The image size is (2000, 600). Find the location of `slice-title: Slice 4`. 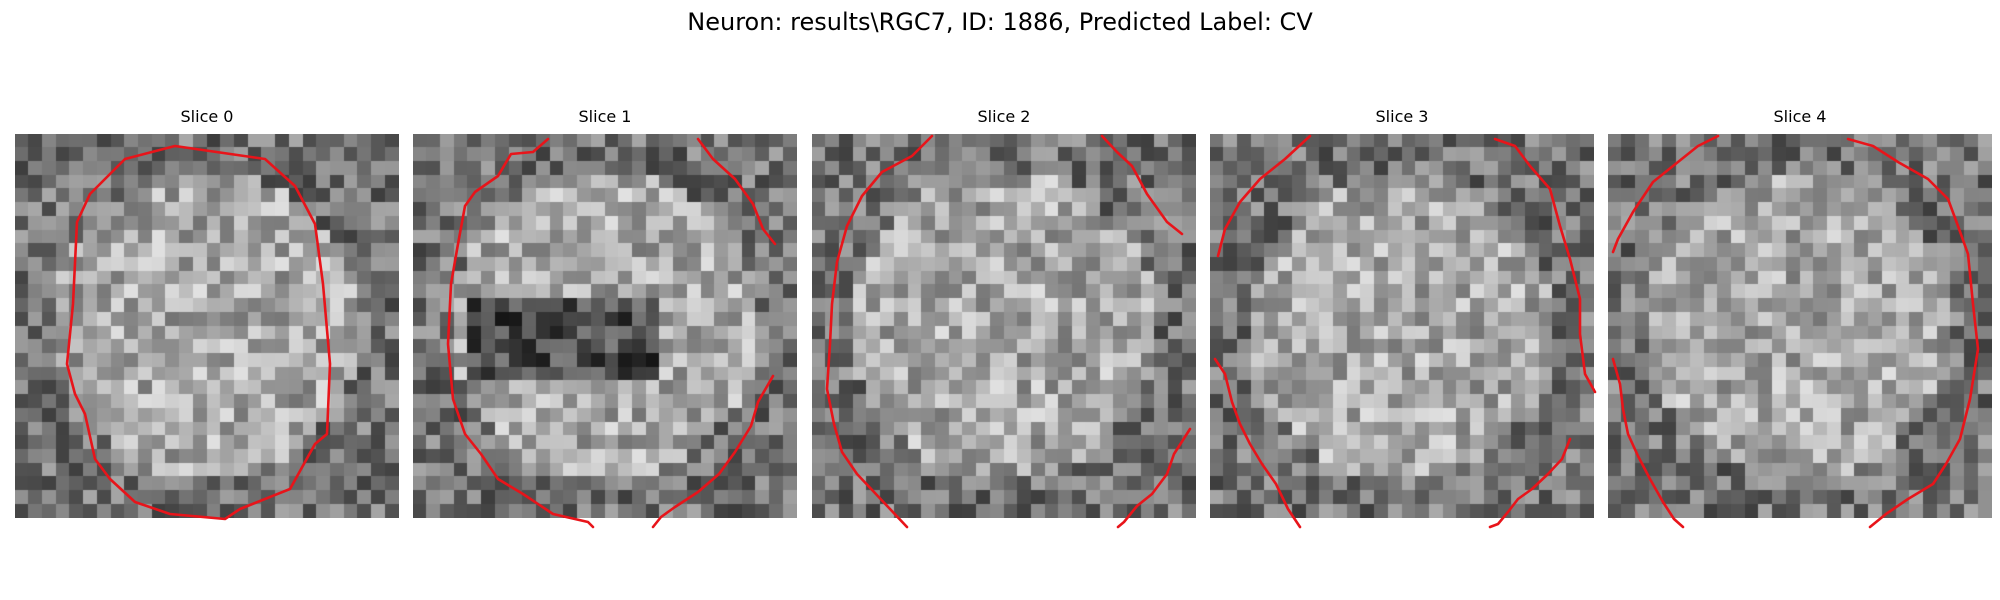

slice-title: Slice 4 is located at coordinates (1800, 116).